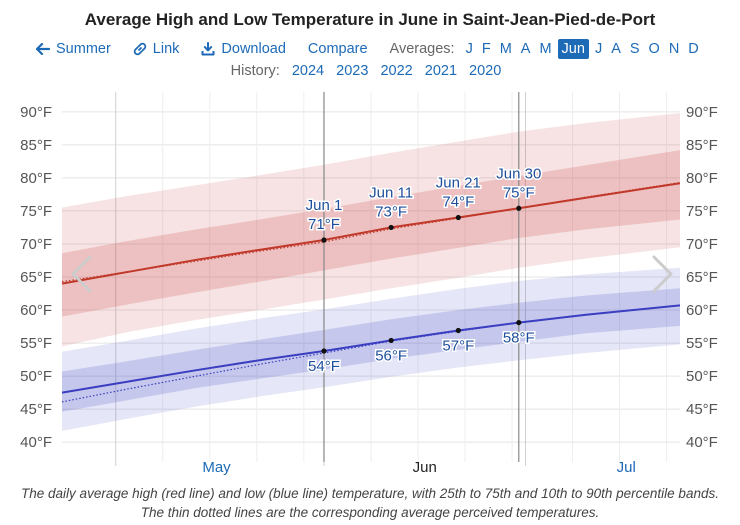 This screenshot has width=740, height=525. Describe the element at coordinates (81, 274) in the screenshot. I see `chevron-left-icon` at that location.